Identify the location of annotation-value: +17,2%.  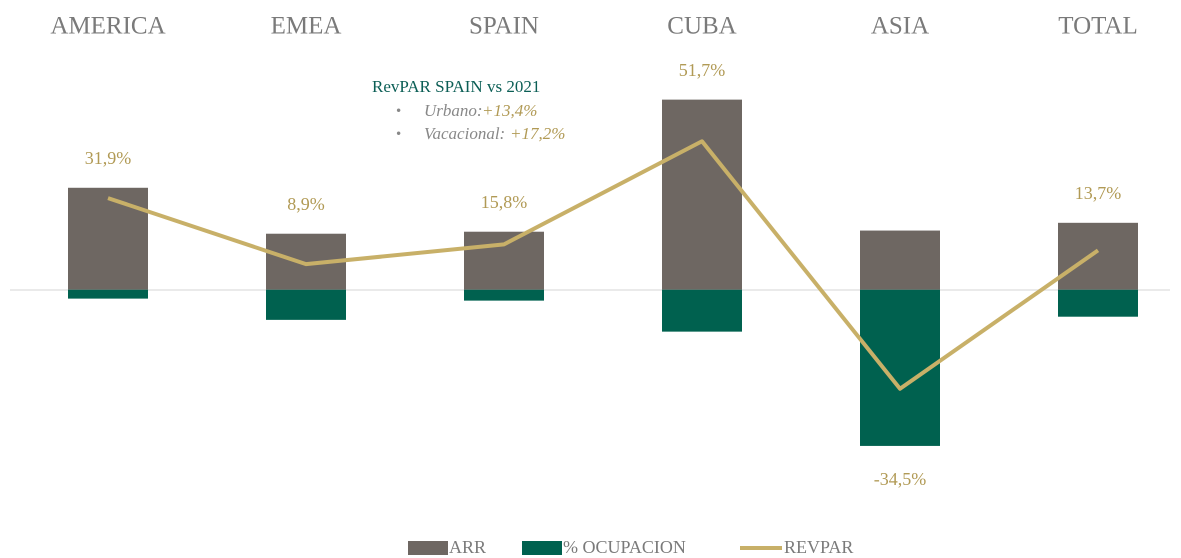
(537, 133).